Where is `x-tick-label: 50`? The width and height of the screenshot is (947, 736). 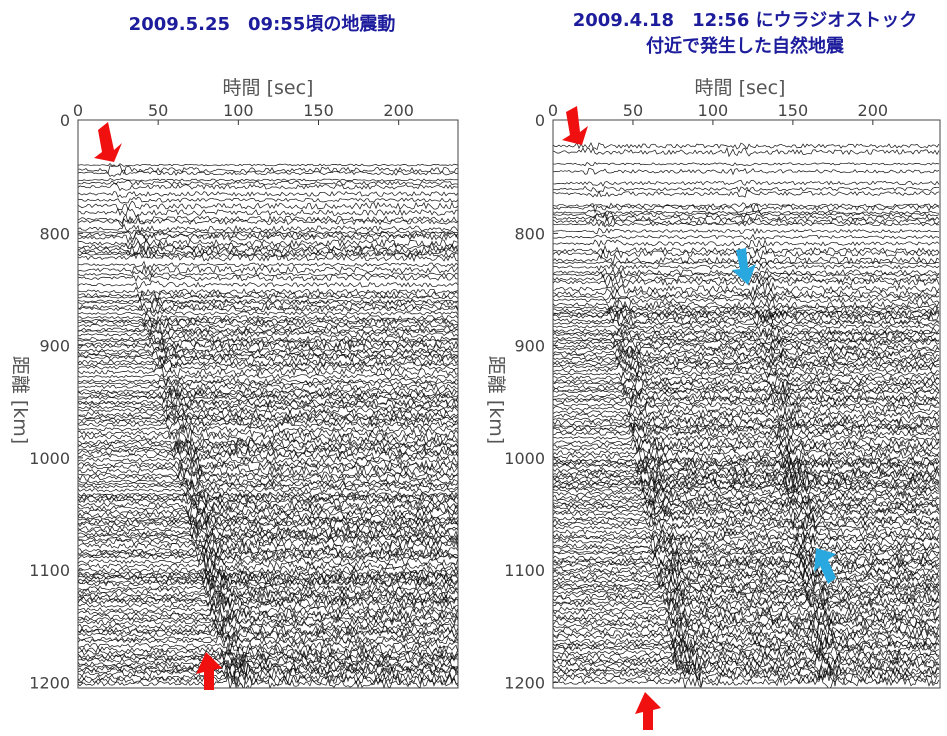 x-tick-label: 50 is located at coordinates (158, 110).